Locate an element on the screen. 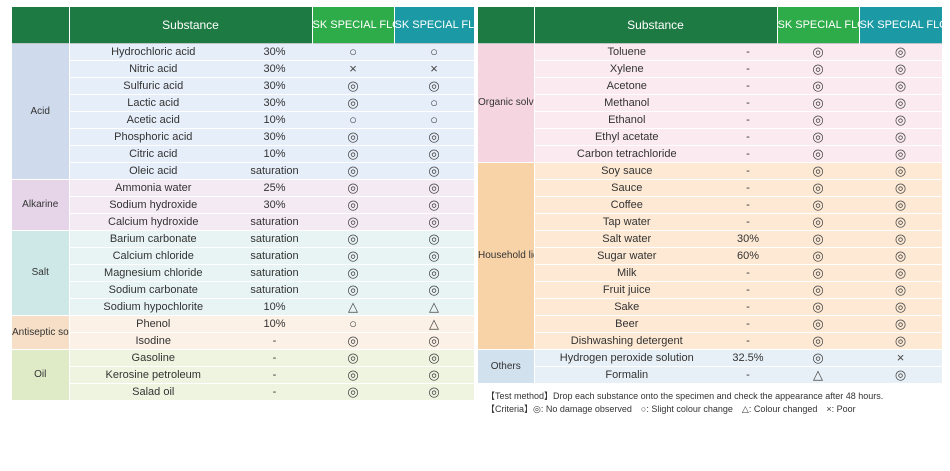  substance-name: Dishwashing detergent is located at coordinates (626, 341).